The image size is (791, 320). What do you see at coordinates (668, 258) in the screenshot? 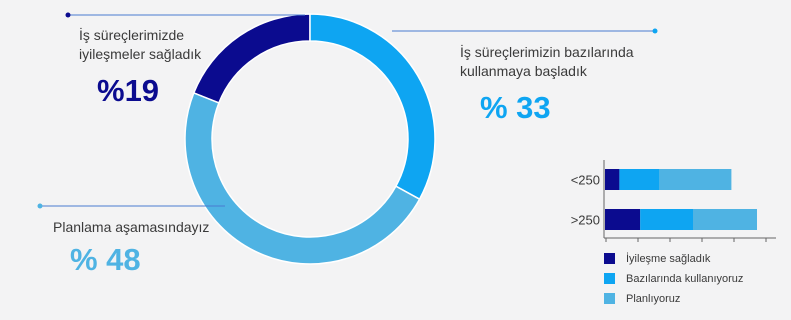
I see `legend-label: İyileşme sağladık` at bounding box center [668, 258].